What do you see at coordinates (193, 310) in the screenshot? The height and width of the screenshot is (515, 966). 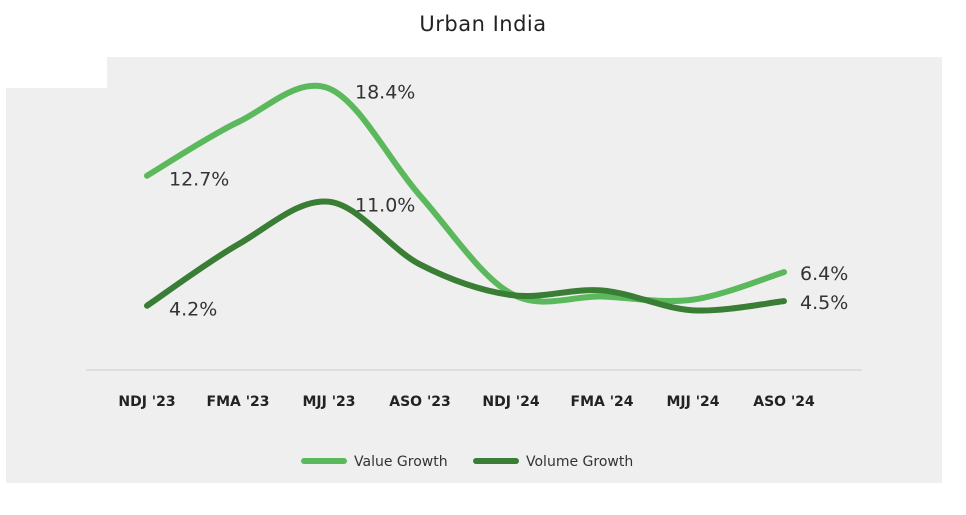 I see `data-label: 4.2%` at bounding box center [193, 310].